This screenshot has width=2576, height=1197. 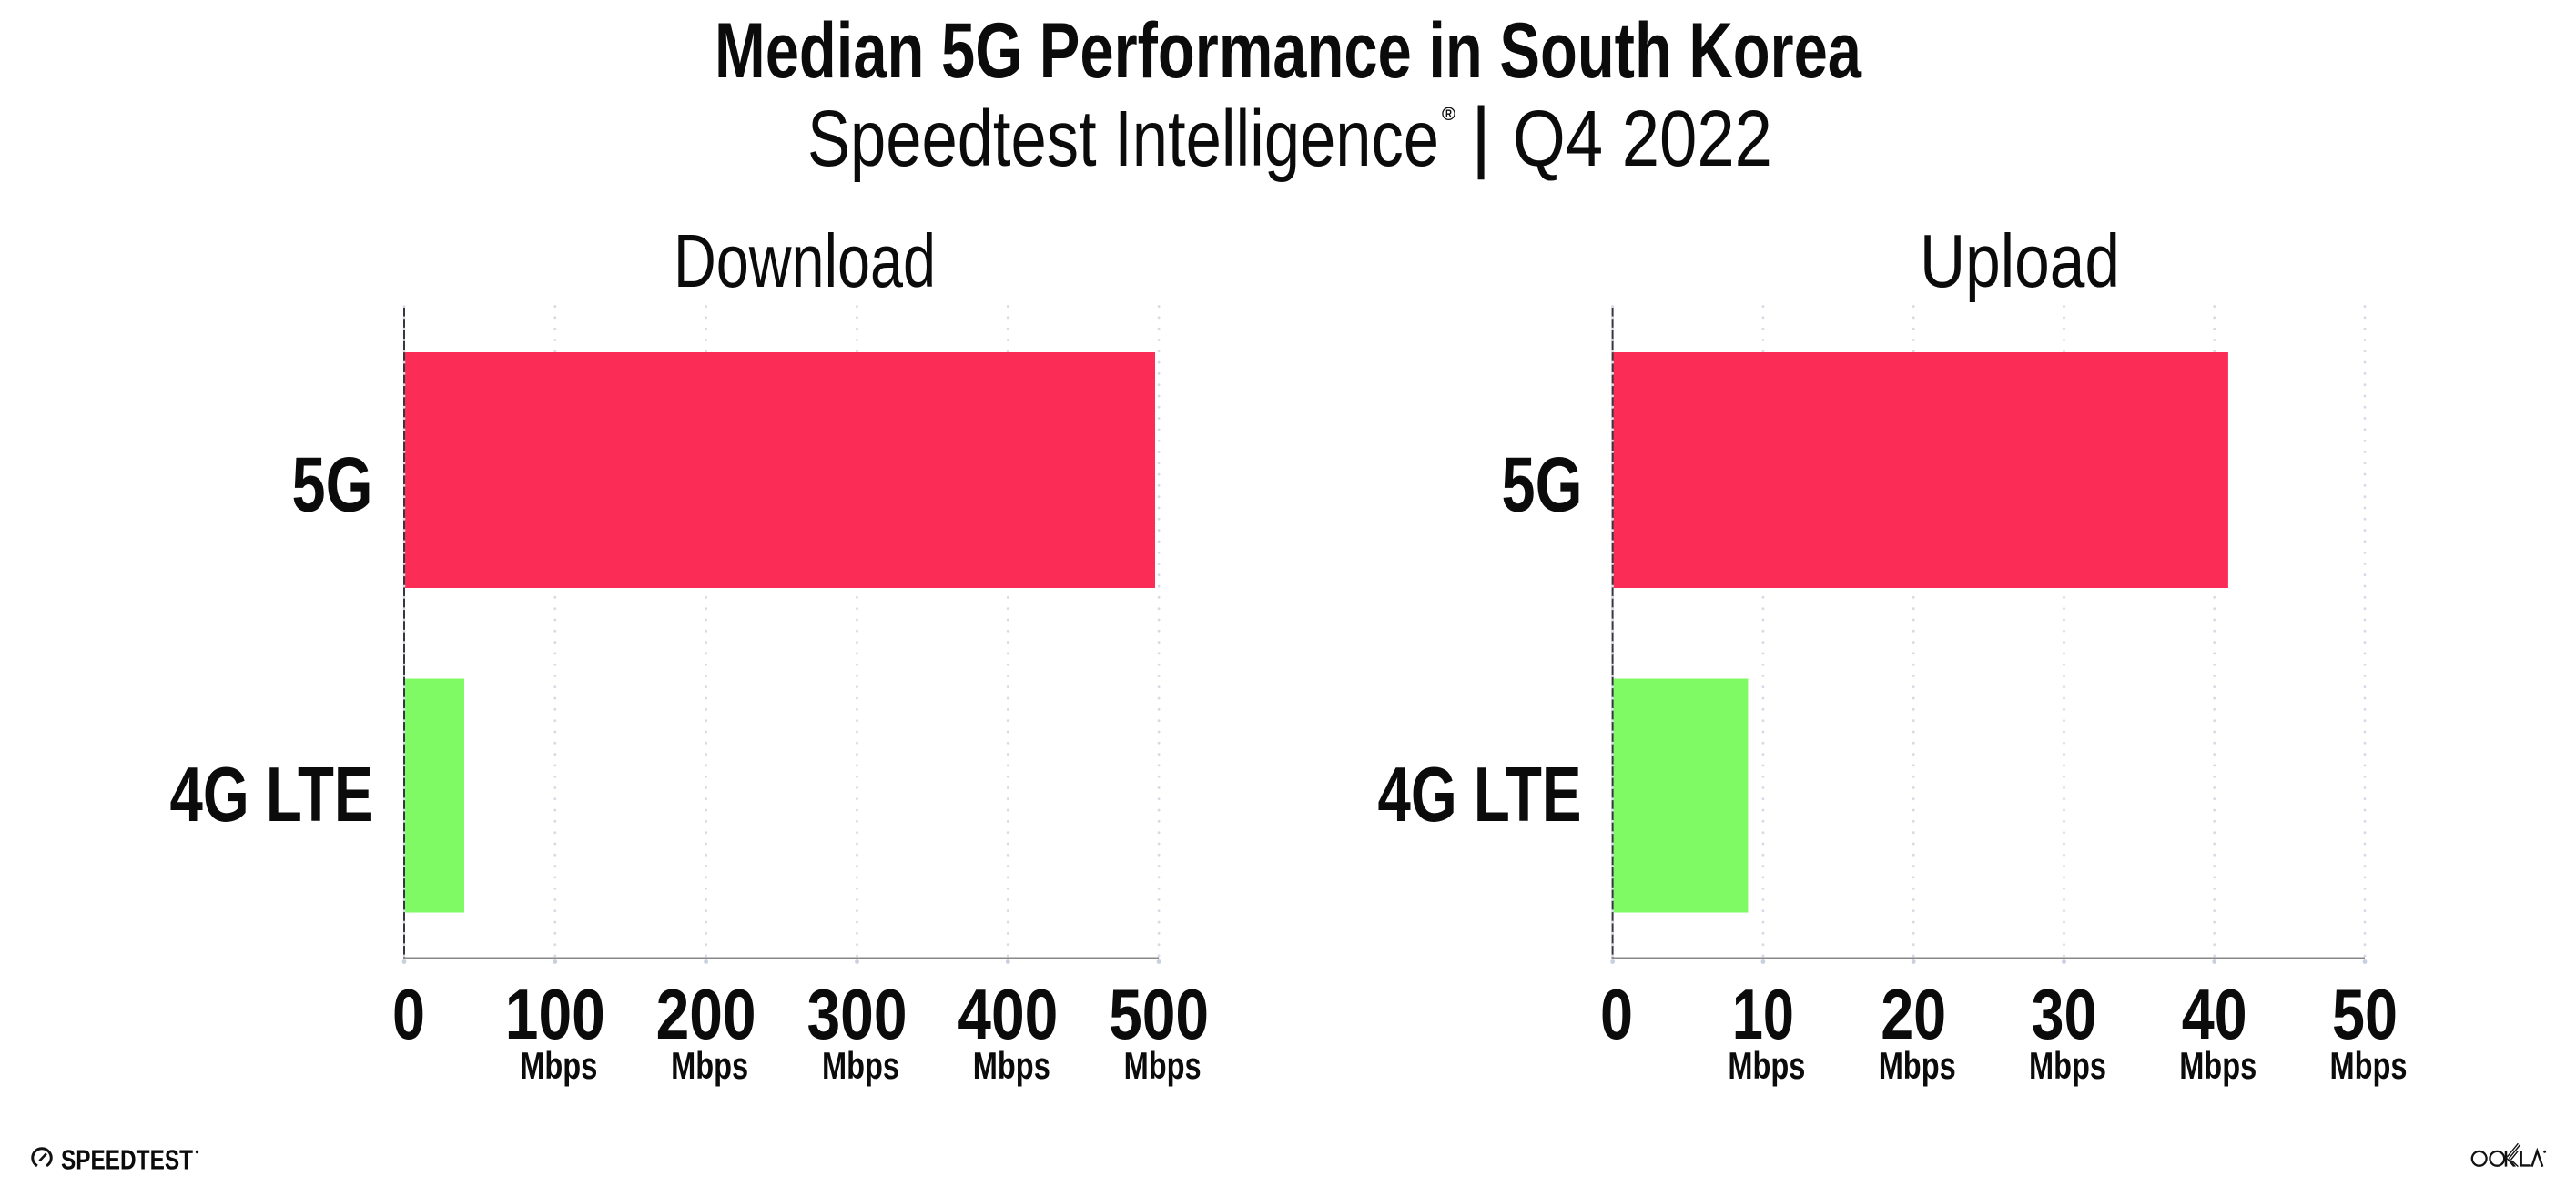 What do you see at coordinates (555, 1014) in the screenshot?
I see `svg-text: 100` at bounding box center [555, 1014].